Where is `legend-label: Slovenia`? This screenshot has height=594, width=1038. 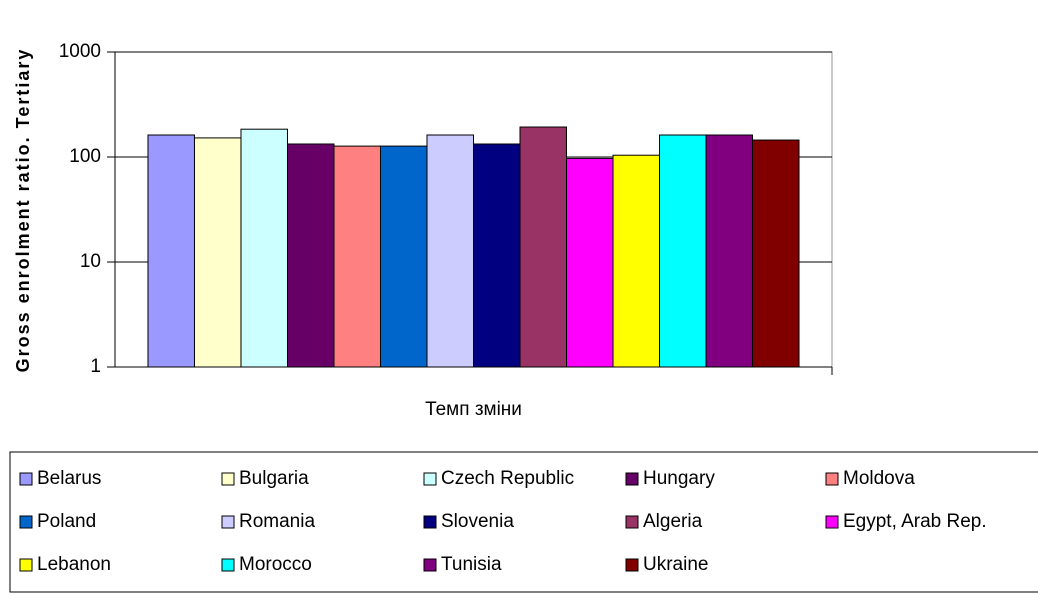 legend-label: Slovenia is located at coordinates (477, 521).